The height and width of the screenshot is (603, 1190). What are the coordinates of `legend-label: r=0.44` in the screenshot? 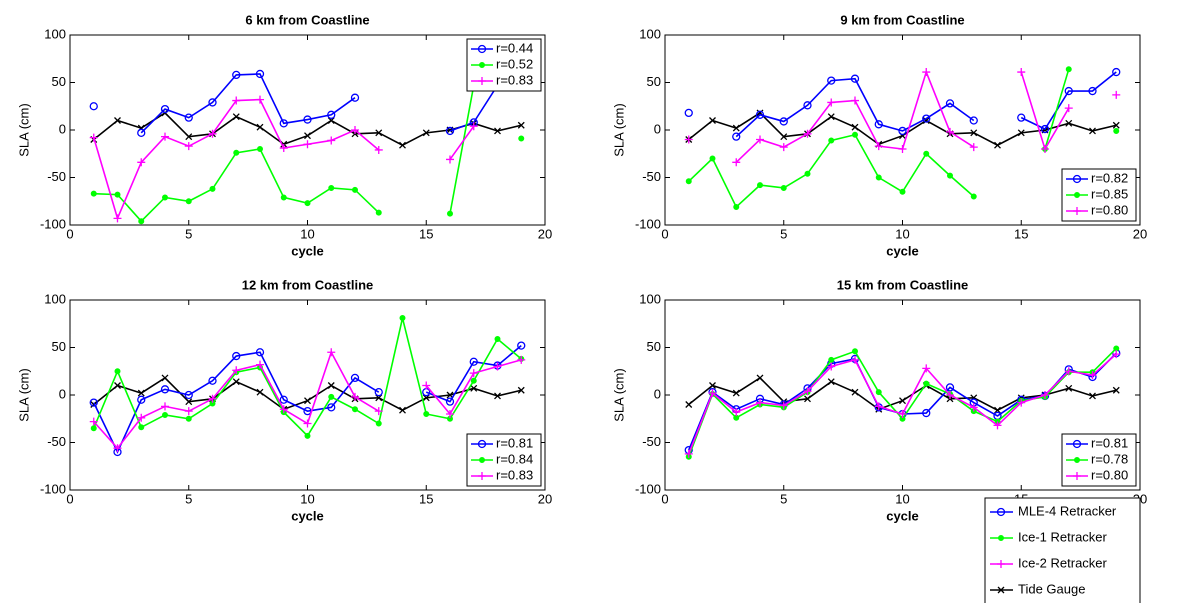 It's located at (514, 47).